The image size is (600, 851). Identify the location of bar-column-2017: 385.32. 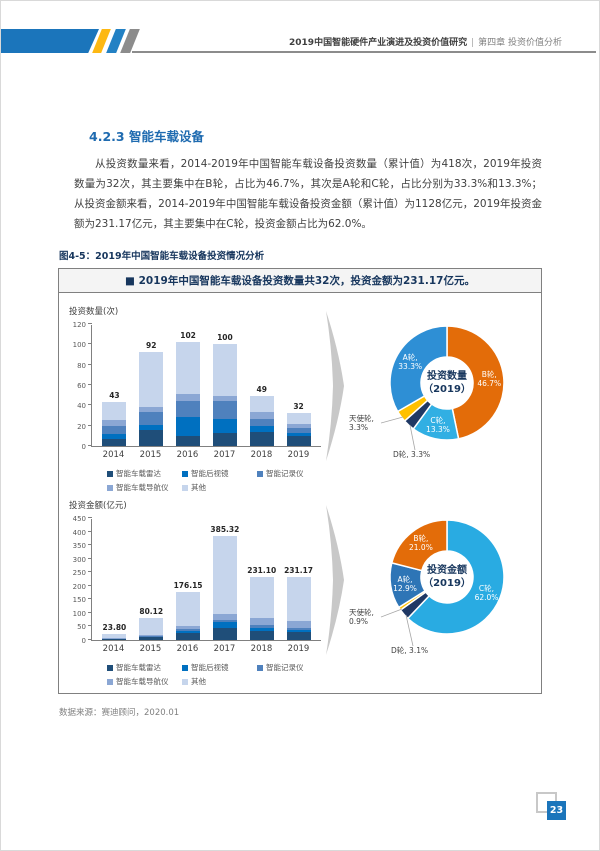
(225, 582).